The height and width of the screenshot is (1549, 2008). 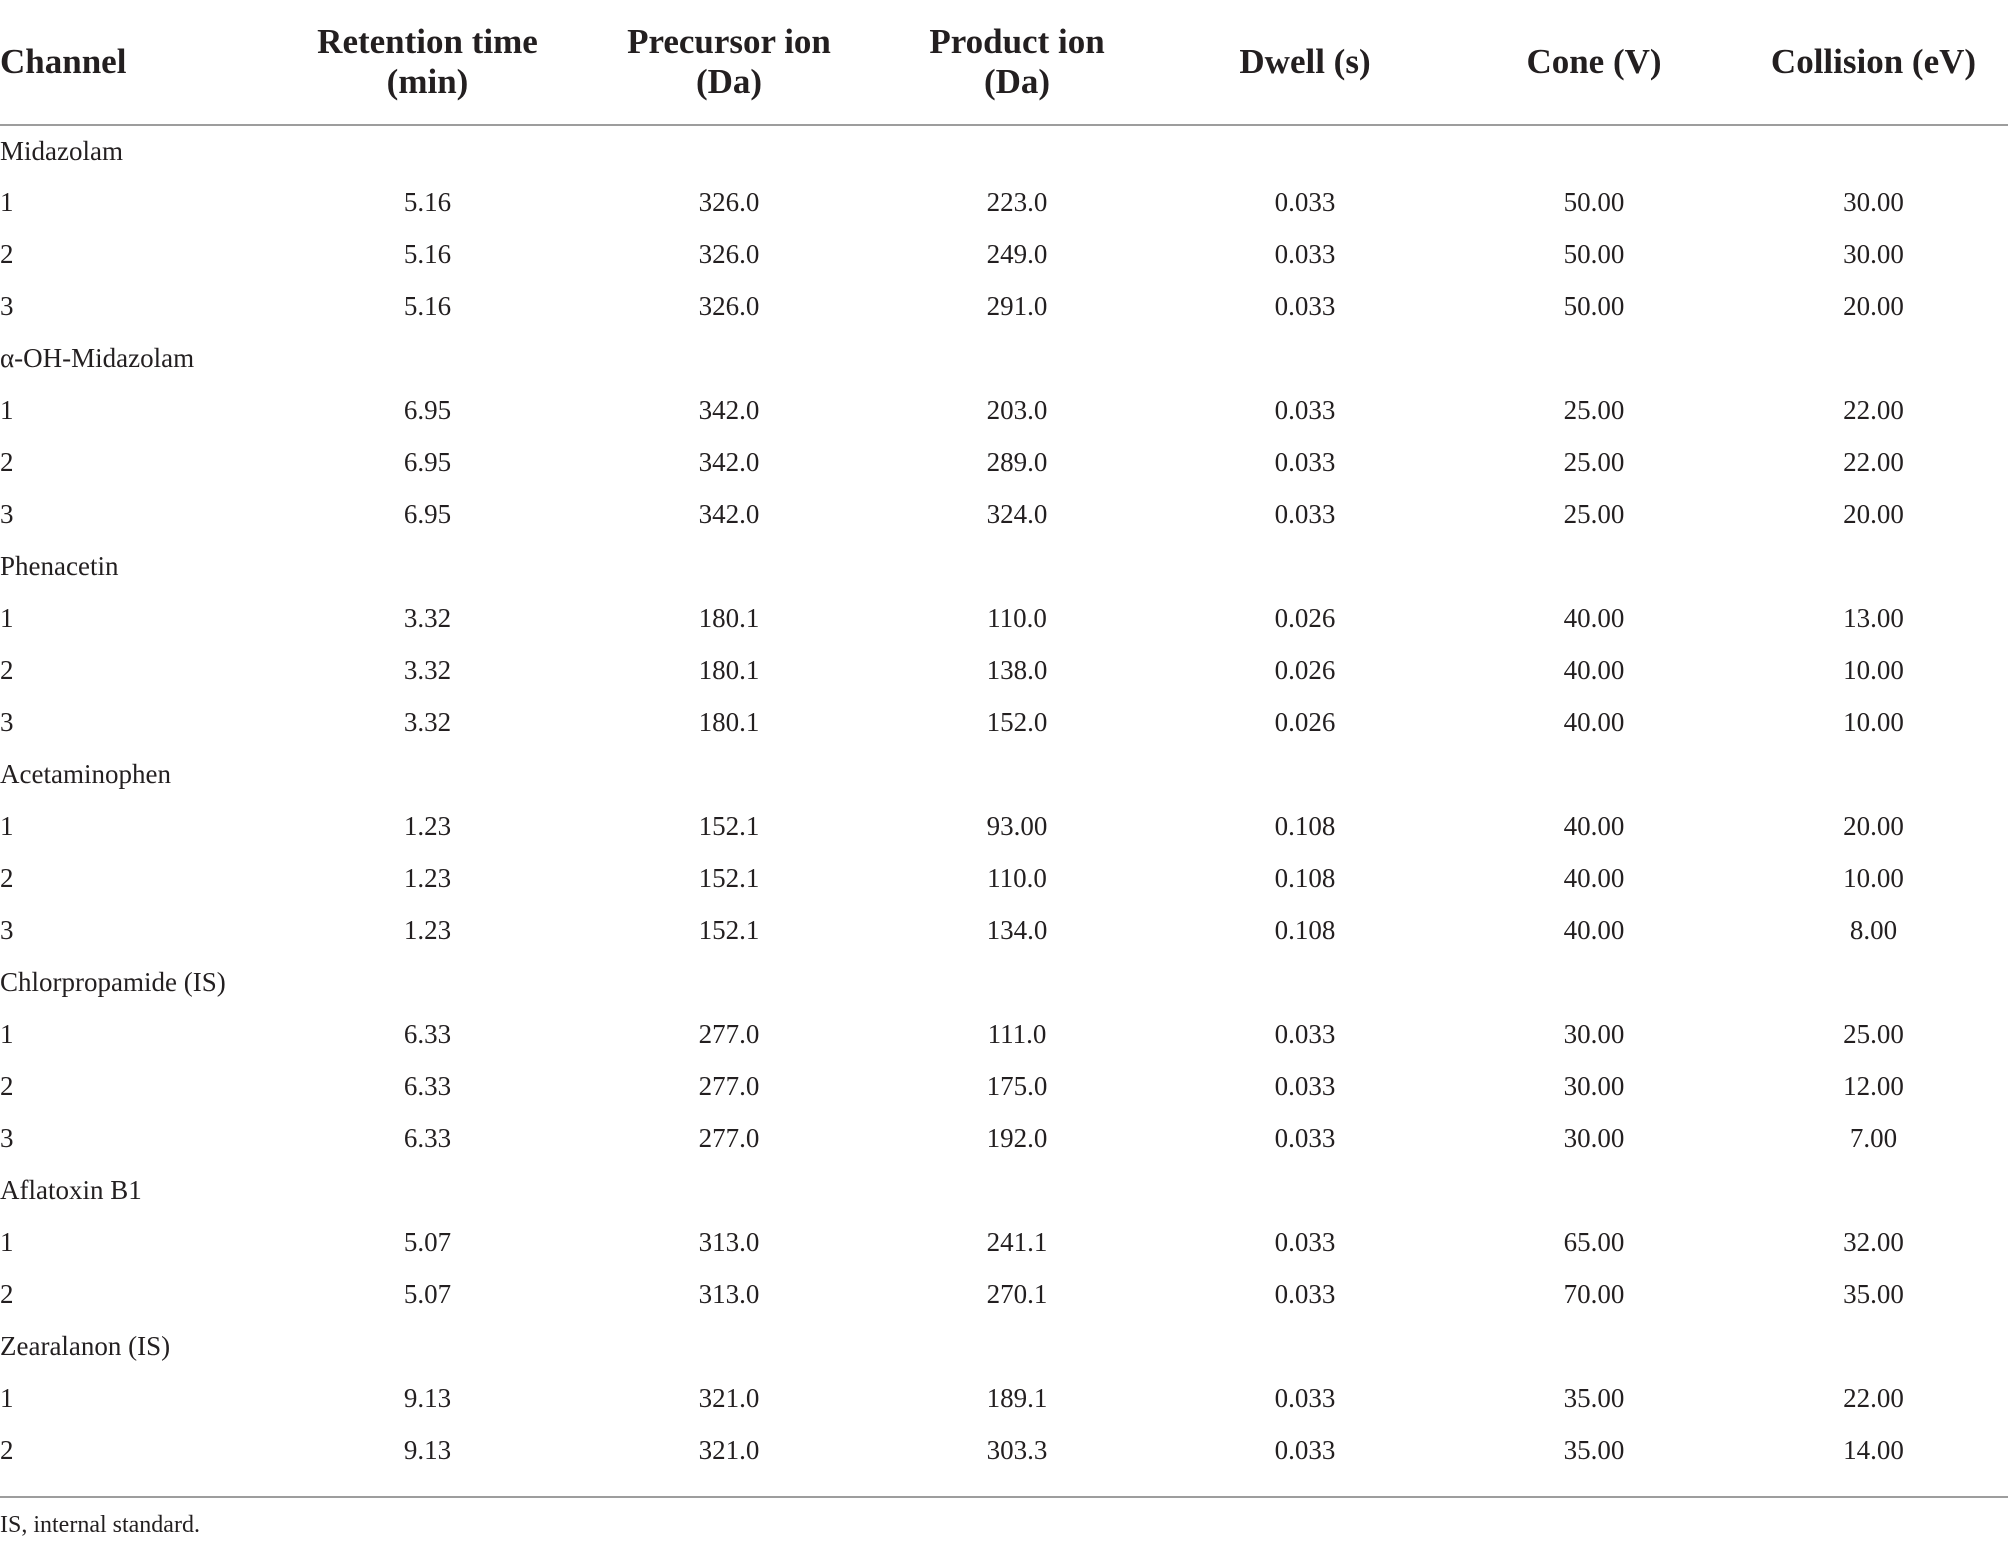 I want to click on table-cell: 65.00, so click(x=1594, y=1242).